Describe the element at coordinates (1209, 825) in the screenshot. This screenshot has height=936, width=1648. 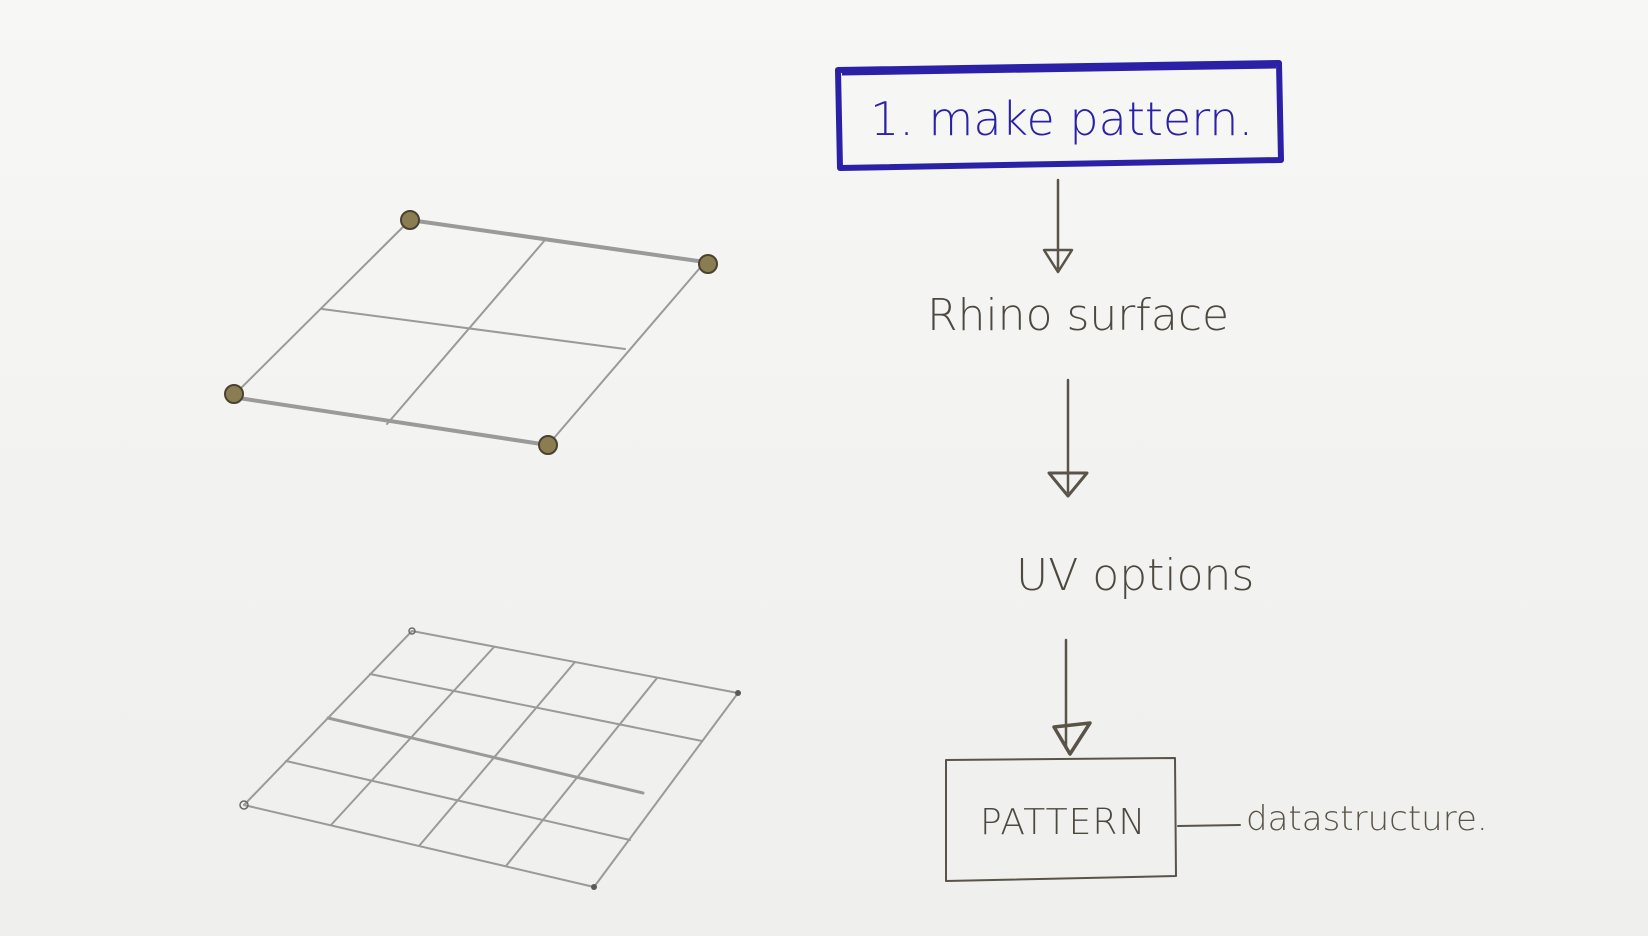
I see `note-connector` at that location.